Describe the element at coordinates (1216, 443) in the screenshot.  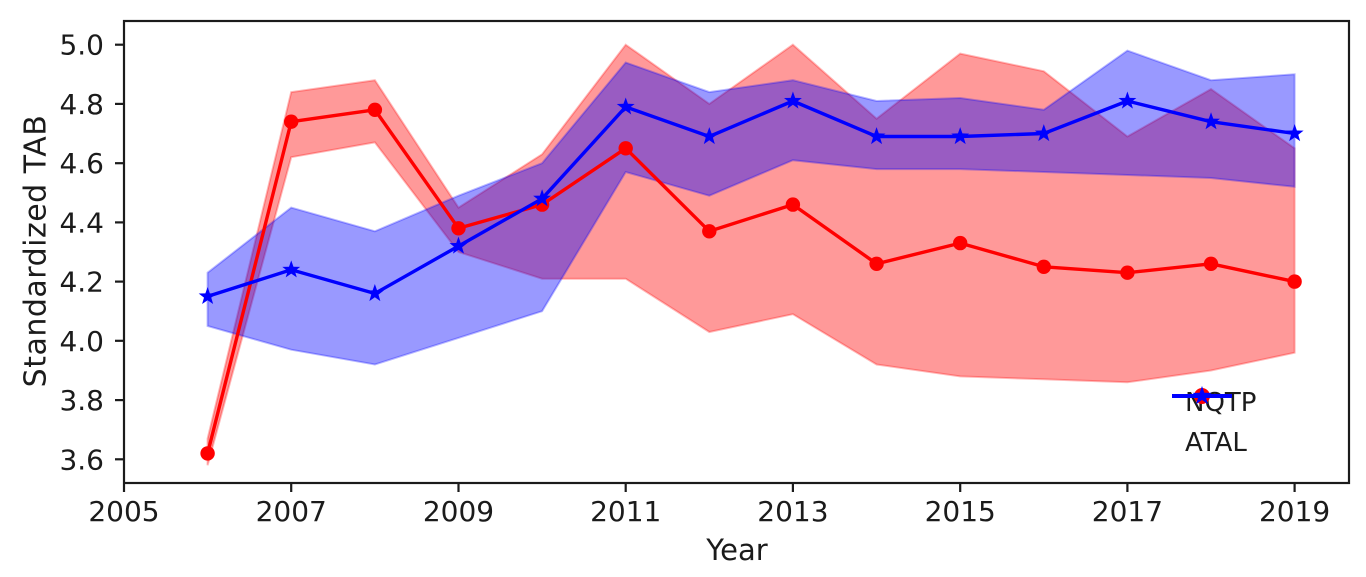
I see `legend-label: ATAL` at that location.